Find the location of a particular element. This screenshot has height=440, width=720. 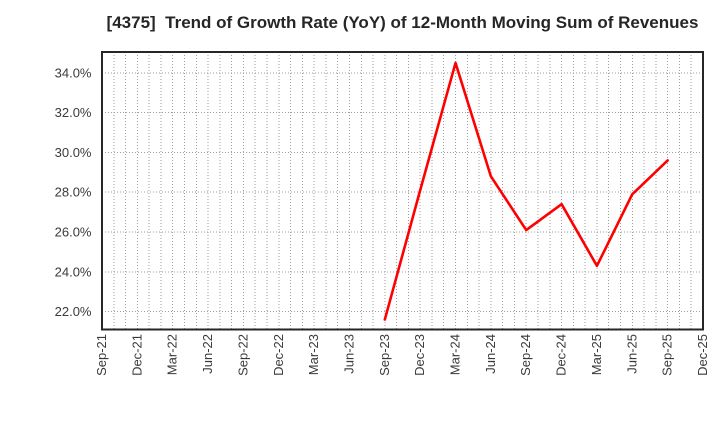

x-tick-label: Dec-23 is located at coordinates (419, 355).